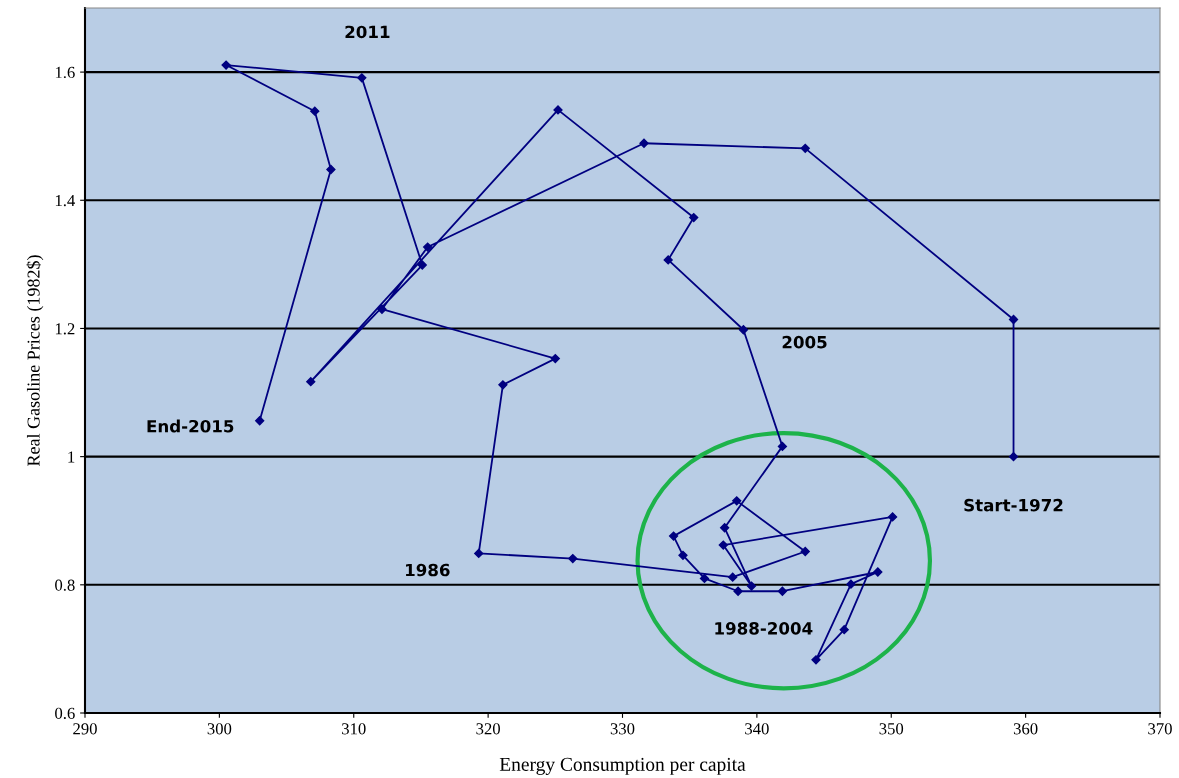  I want to click on annotation: 2011, so click(367, 32).